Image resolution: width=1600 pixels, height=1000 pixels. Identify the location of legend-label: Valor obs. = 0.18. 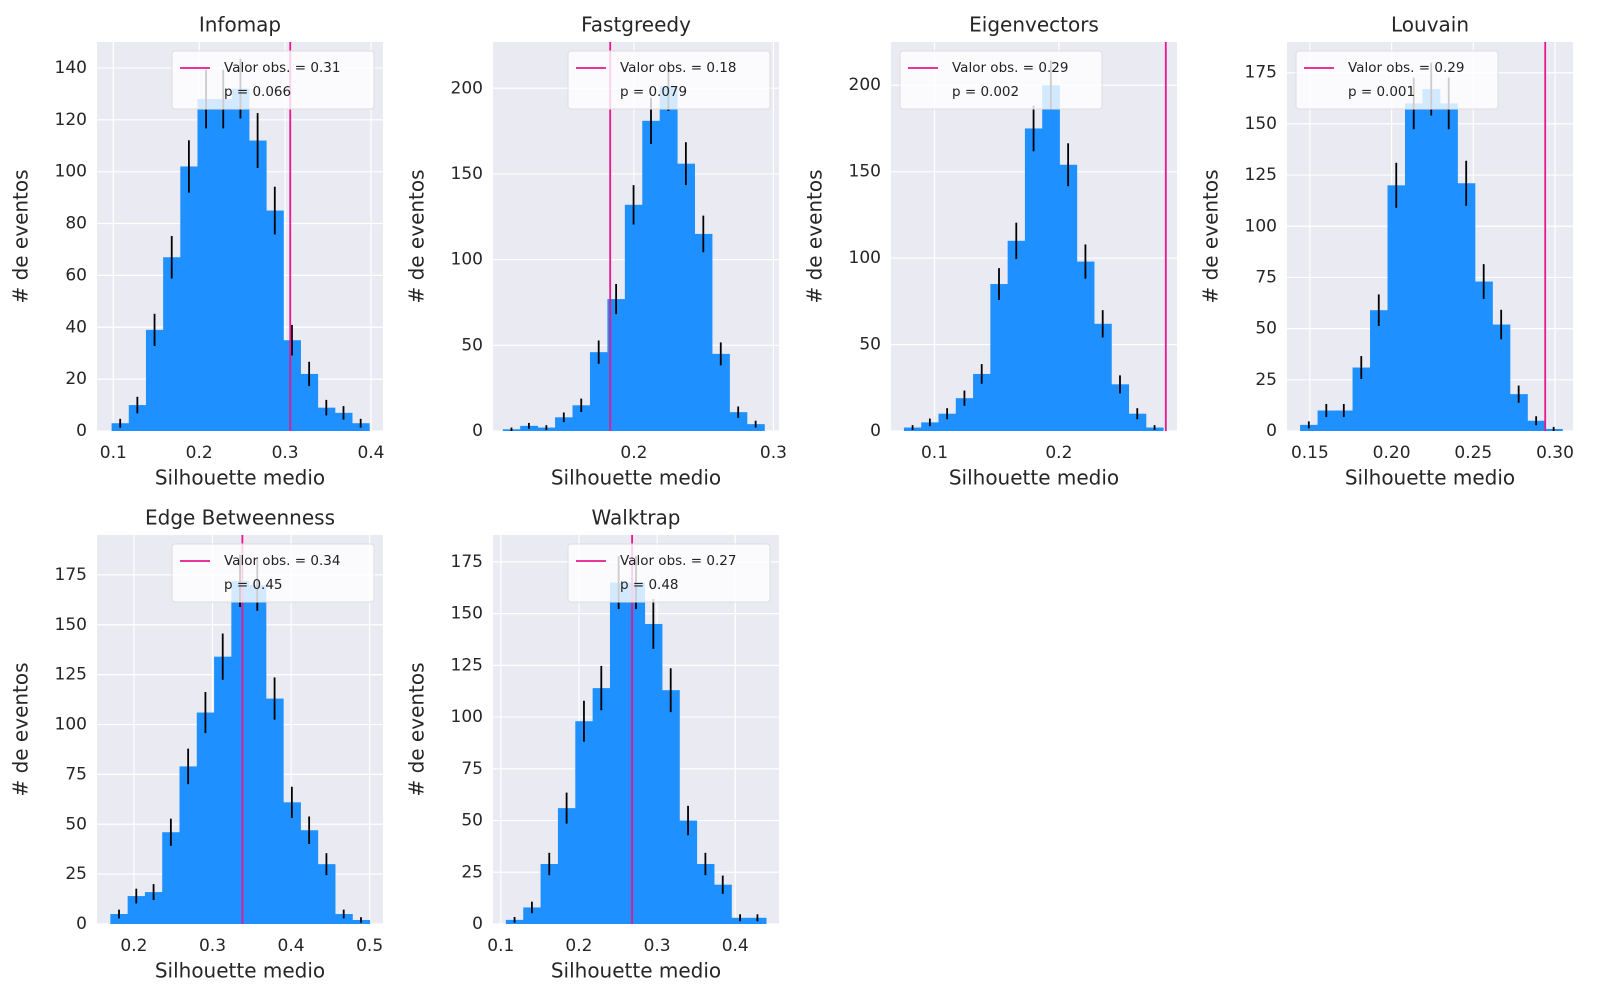
(678, 68).